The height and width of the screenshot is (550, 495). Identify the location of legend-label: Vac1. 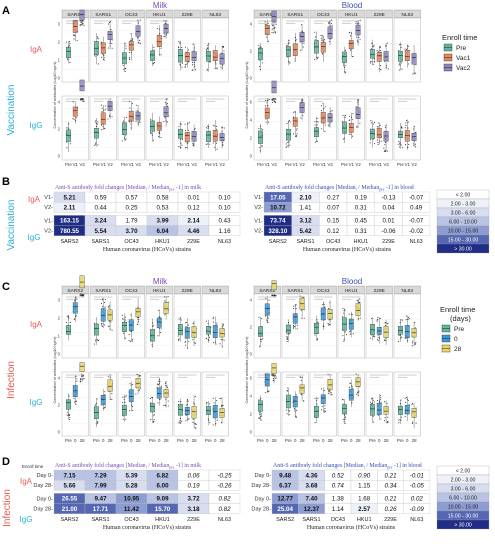
(463, 58).